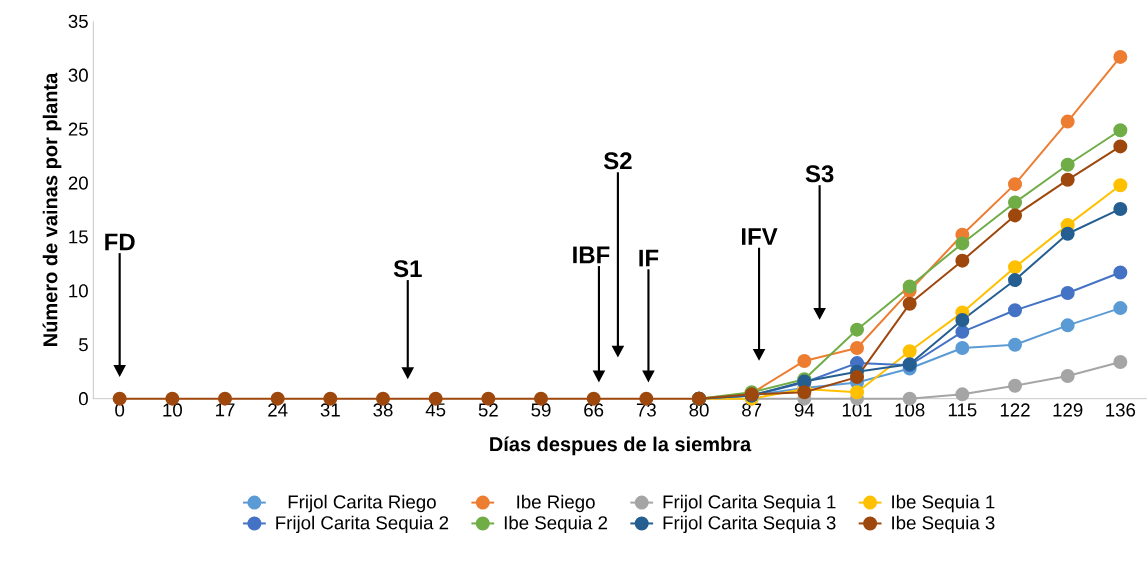 The height and width of the screenshot is (568, 1148). I want to click on y-tick-label: 0, so click(83, 399).